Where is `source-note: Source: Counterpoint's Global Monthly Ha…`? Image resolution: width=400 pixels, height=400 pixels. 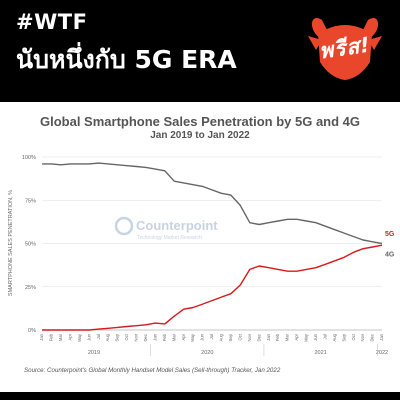 source-note: Source: Counterpoint's Global Monthly Ha… is located at coordinates (152, 370).